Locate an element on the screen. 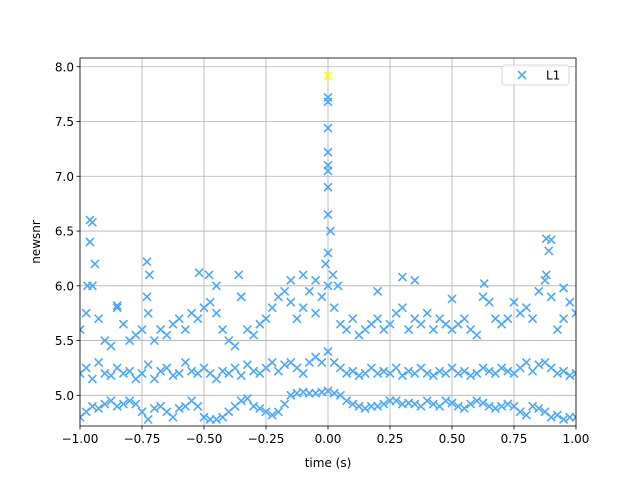 This screenshot has height=484, width=640. y-tick-label: 5.0 is located at coordinates (64, 396).